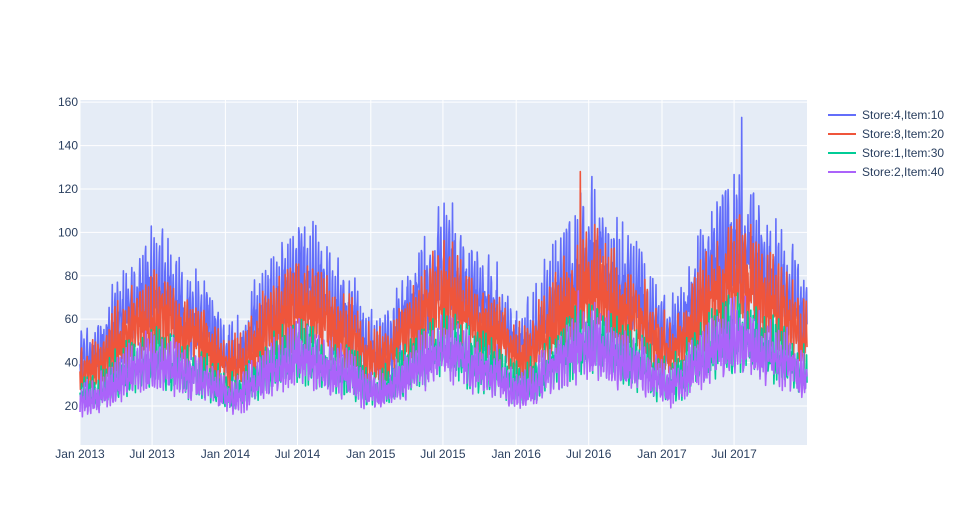 The width and height of the screenshot is (966, 530). What do you see at coordinates (72, 319) in the screenshot?
I see `y-tick-label: 60` at bounding box center [72, 319].